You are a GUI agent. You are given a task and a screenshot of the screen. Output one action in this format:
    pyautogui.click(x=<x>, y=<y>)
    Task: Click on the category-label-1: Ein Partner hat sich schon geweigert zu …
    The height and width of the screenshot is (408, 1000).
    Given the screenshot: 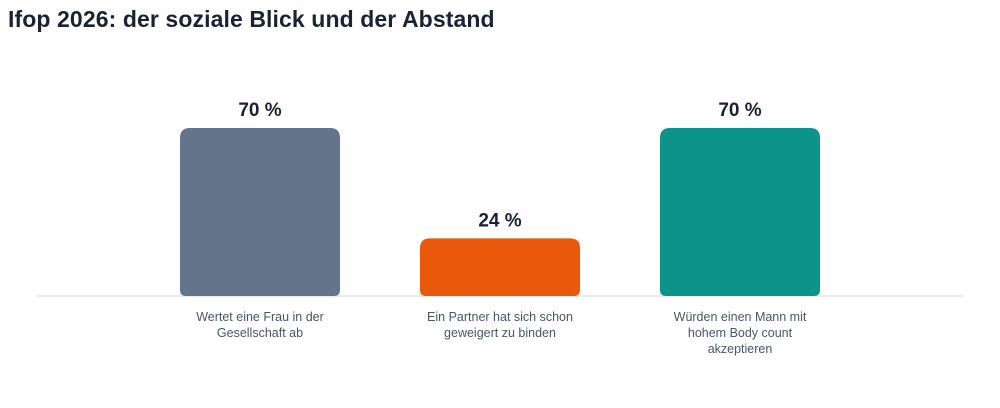 What is the action you would take?
    pyautogui.click(x=500, y=325)
    